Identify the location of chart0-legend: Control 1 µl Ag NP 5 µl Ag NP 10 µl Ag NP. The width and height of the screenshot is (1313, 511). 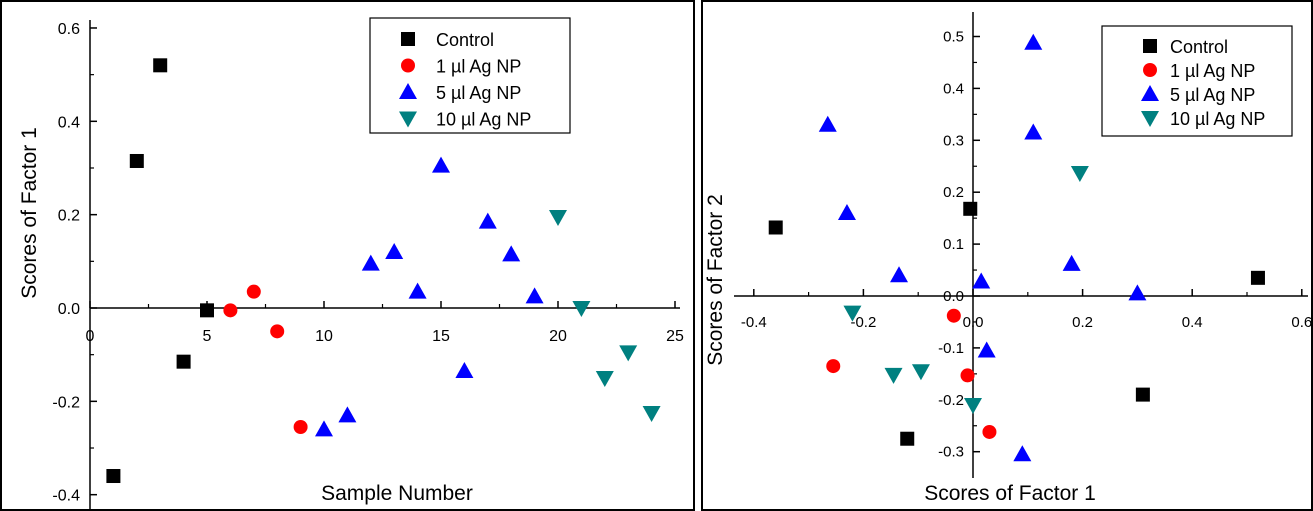
(470, 75).